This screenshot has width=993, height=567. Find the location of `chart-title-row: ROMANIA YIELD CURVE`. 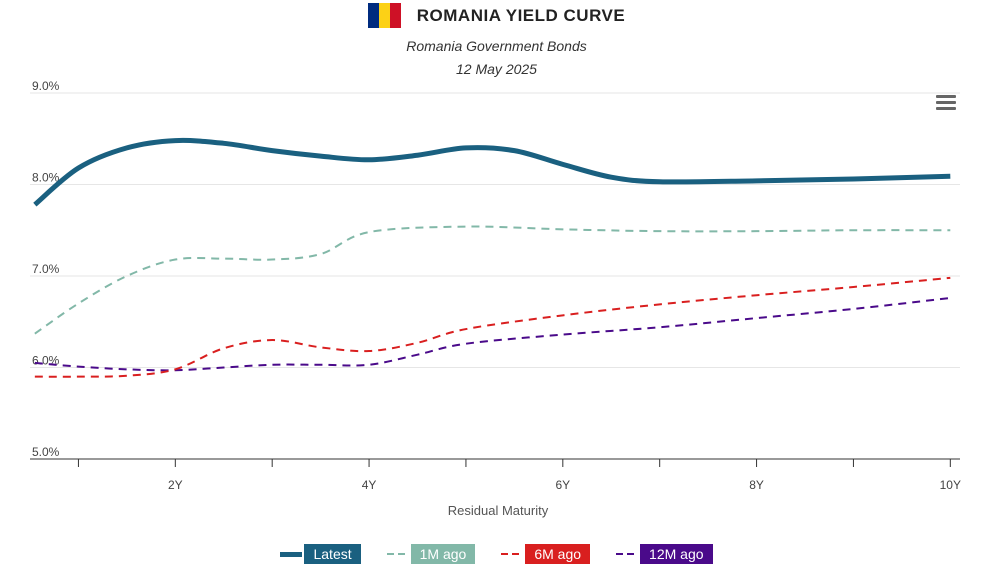

chart-title-row: ROMANIA YIELD CURVE is located at coordinates (496, 15).